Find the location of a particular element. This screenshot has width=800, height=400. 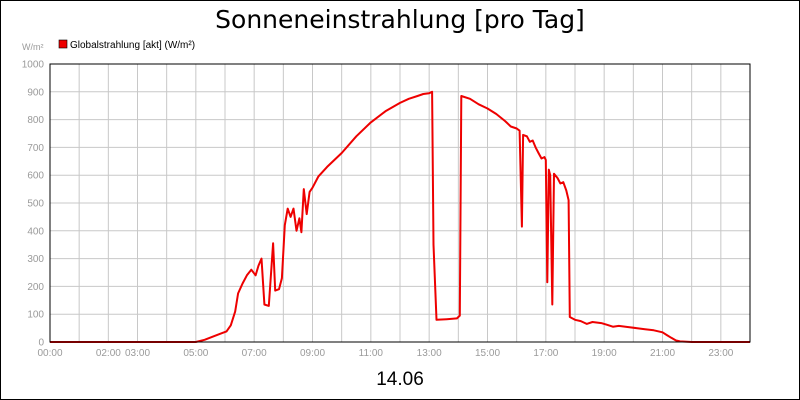

x-tick-label: 11:00 is located at coordinates (371, 353).